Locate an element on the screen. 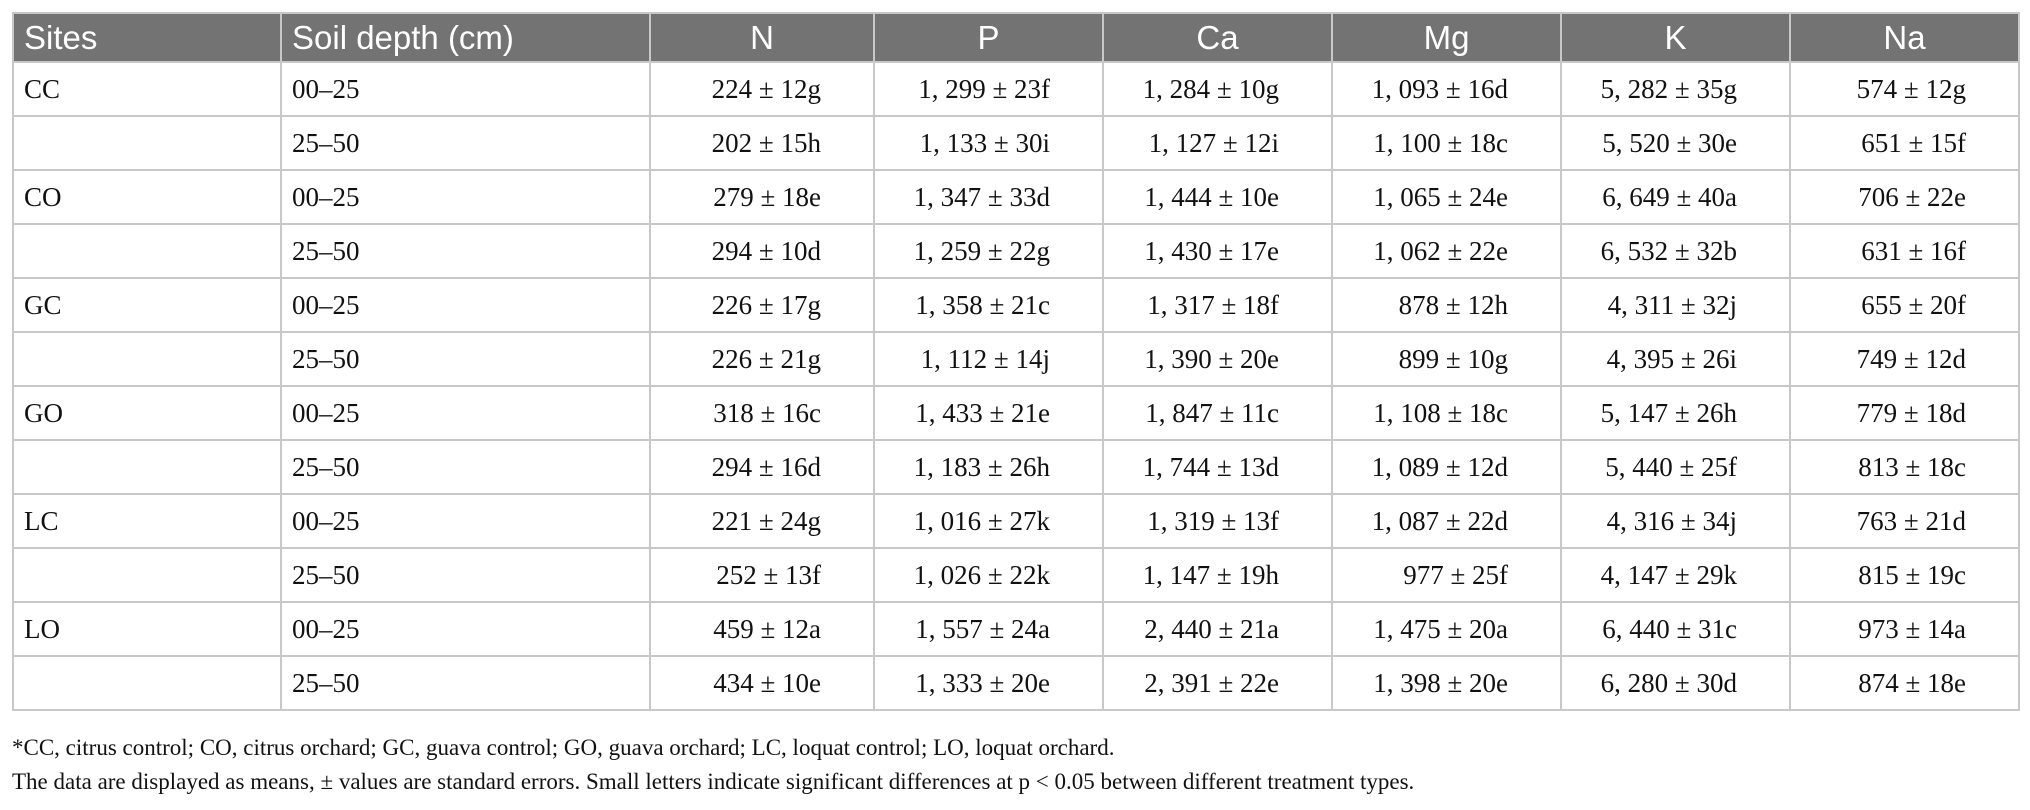 This screenshot has width=2030, height=810. value-cell: 1, 390 ± 20e is located at coordinates (1217, 359).